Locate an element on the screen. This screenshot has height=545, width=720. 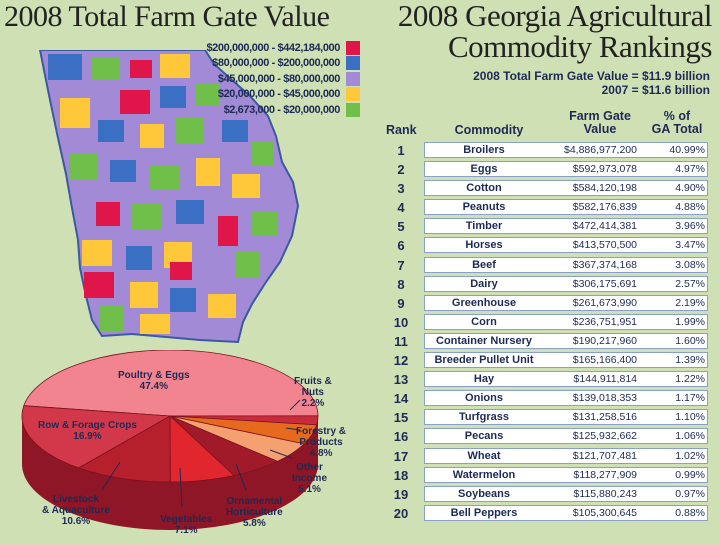
table-row: 6 Horses $413,570,500 3.47% is located at coordinates (546, 245).